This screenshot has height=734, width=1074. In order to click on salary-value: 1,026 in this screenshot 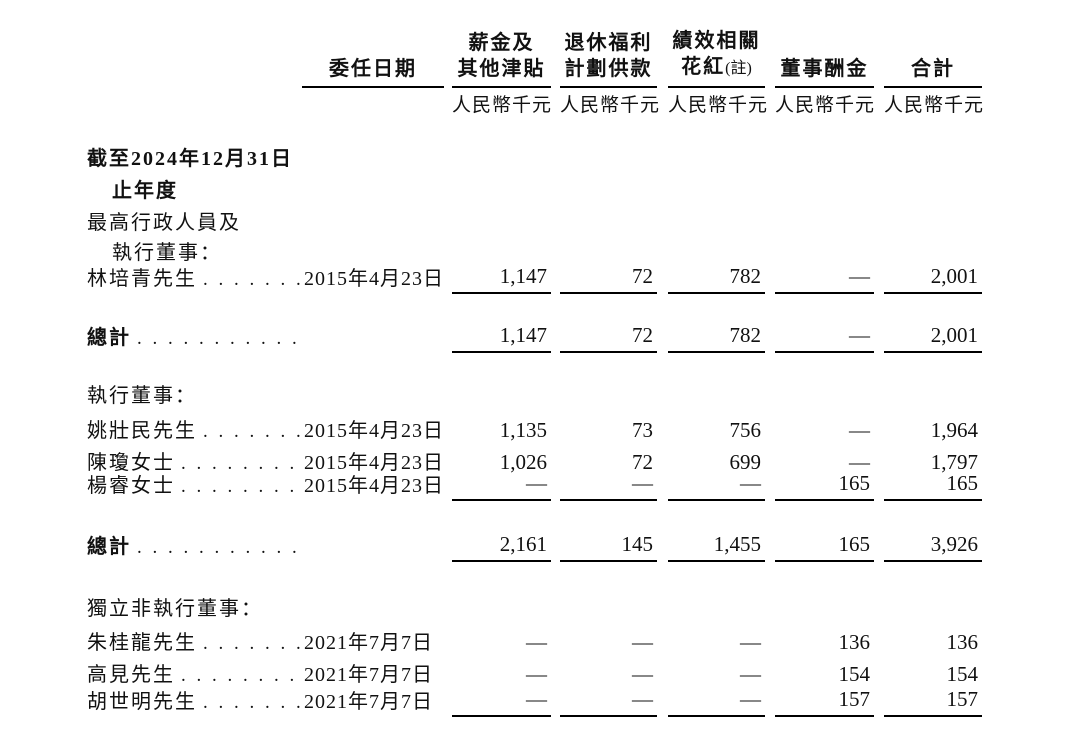, I will do `click(523, 462)`.